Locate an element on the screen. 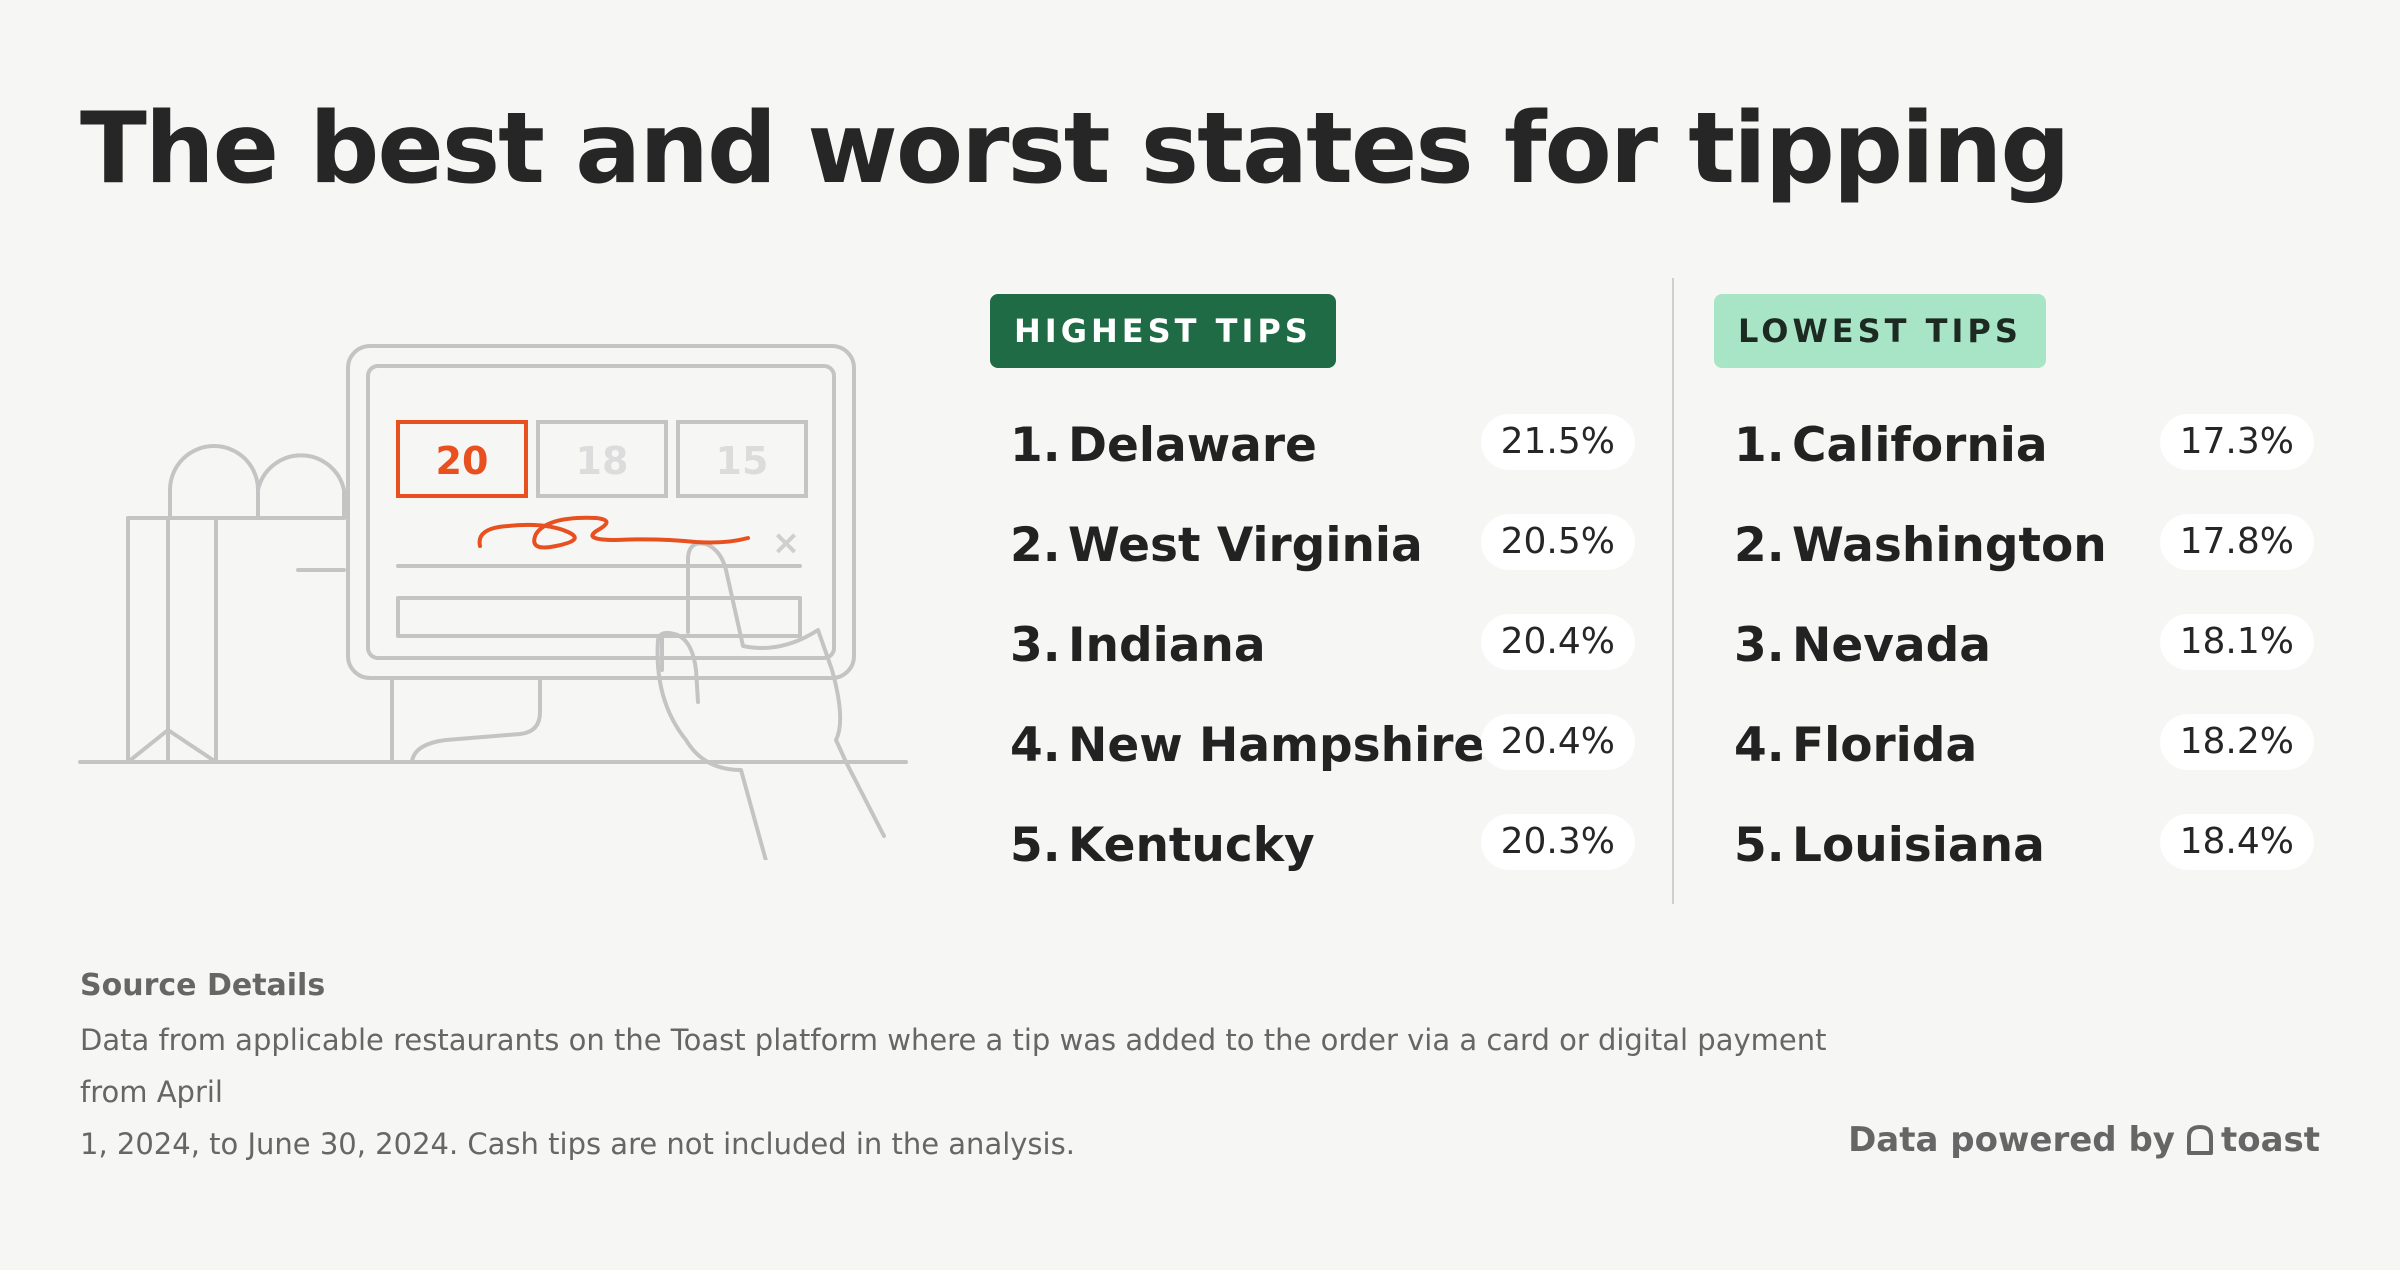  list-item: 3. Nevada 18.1% is located at coordinates (2014, 658).